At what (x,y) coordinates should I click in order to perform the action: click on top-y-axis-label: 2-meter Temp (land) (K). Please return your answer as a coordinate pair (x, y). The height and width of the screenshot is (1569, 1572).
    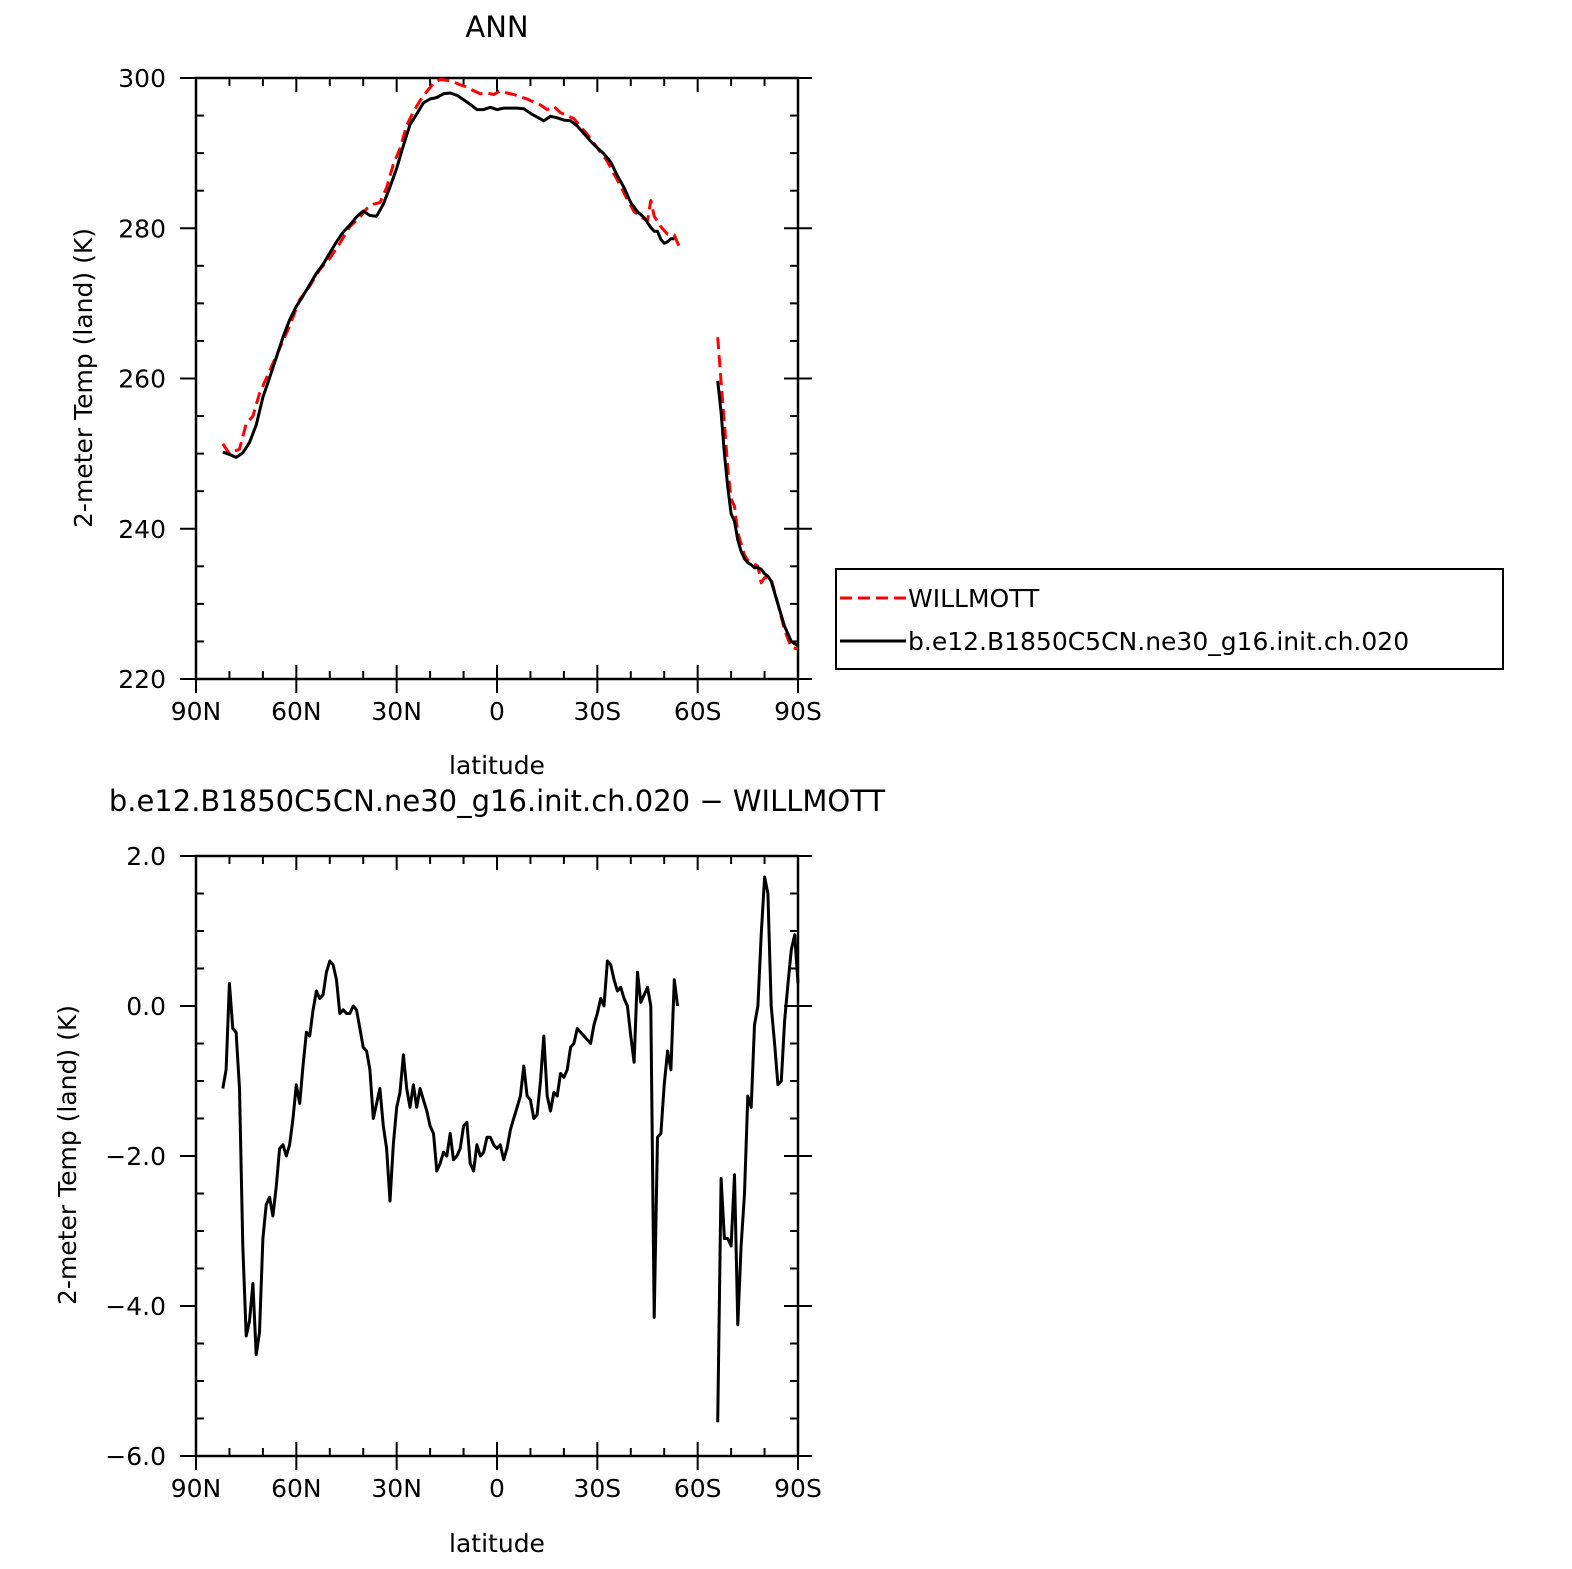
    Looking at the image, I should click on (83, 378).